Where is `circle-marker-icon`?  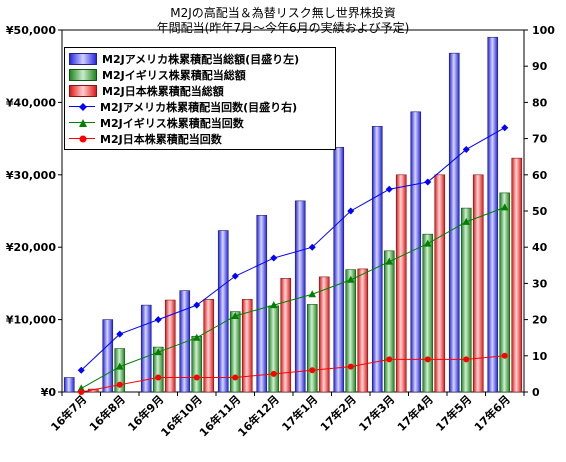
circle-marker-icon is located at coordinates (83, 139).